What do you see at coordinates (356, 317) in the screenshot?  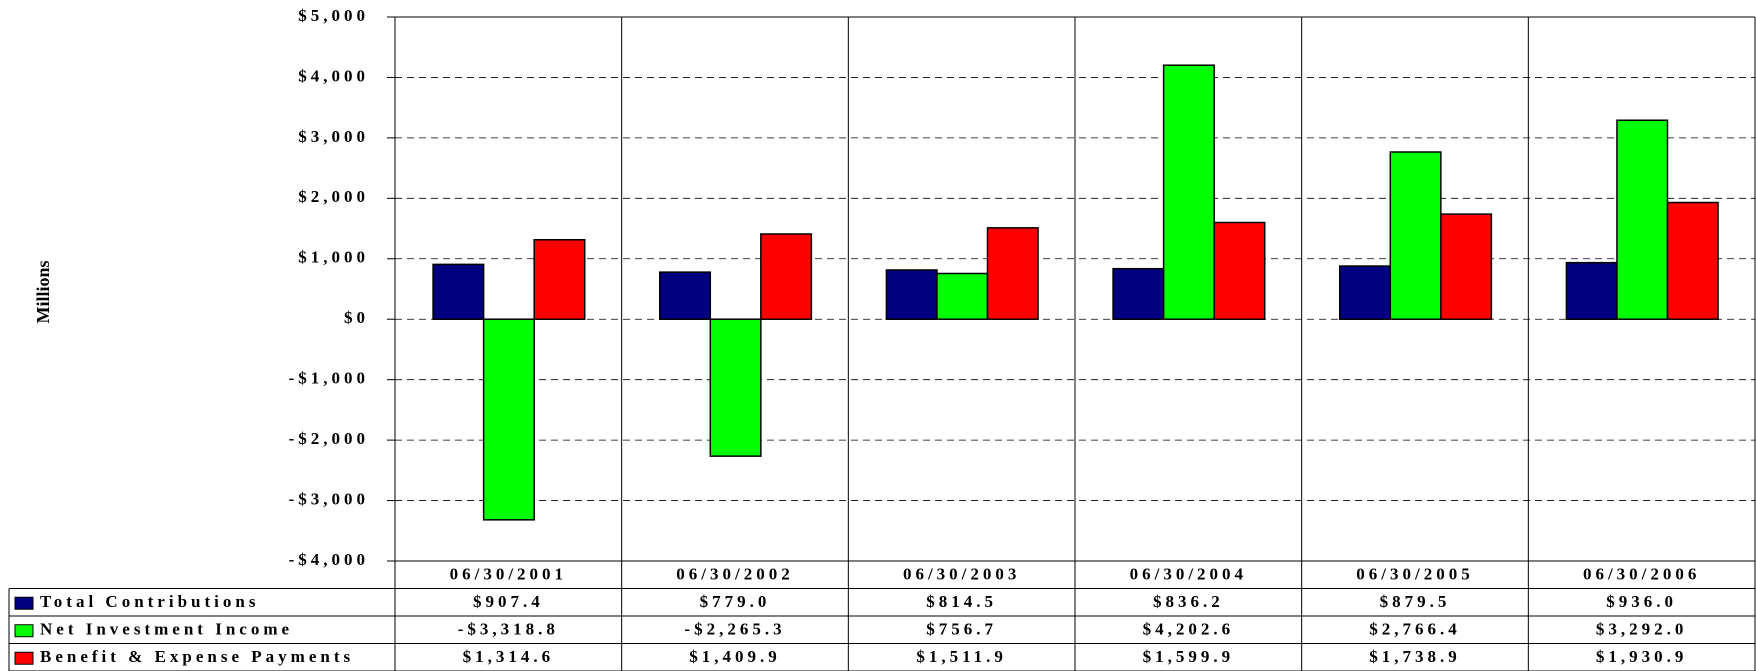 I see `y-tick-label: $0` at bounding box center [356, 317].